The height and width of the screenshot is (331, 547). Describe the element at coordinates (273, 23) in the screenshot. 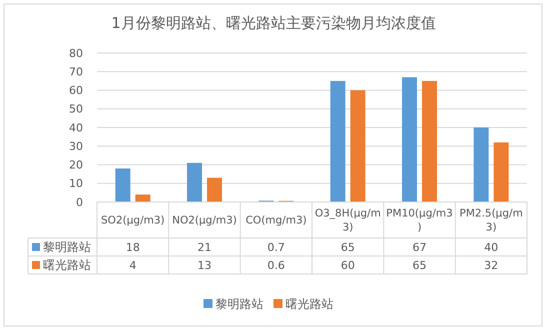

I see `chart-title: 1月份黎明路站、曙光路站主要污染物月均浓度值` at that location.